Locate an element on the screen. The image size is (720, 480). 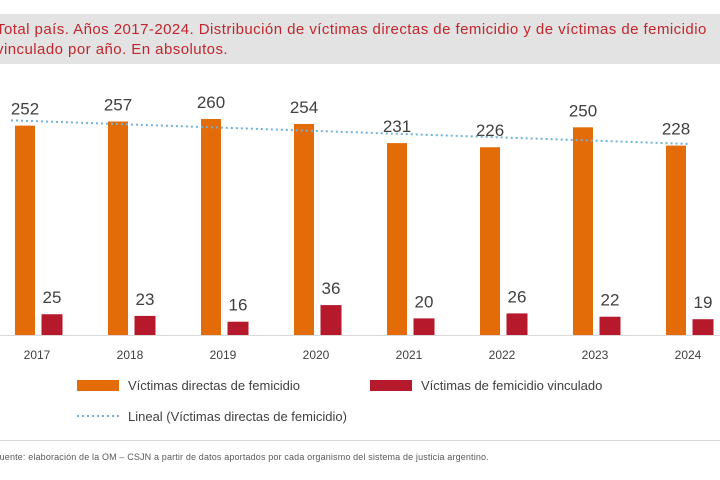
divider is located at coordinates (360, 440).